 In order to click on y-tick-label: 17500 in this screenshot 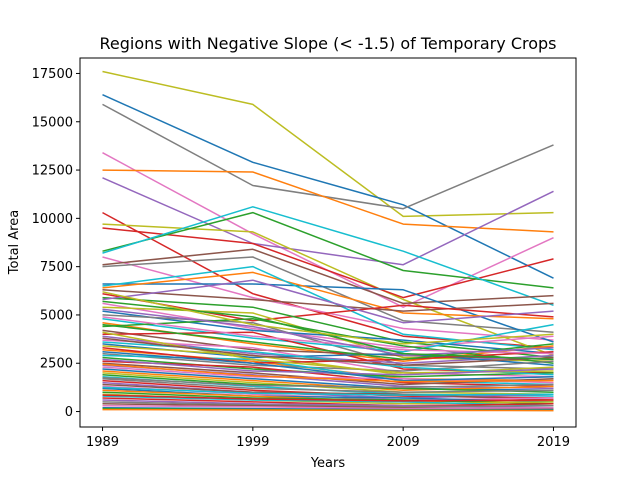, I will do `click(52, 74)`.